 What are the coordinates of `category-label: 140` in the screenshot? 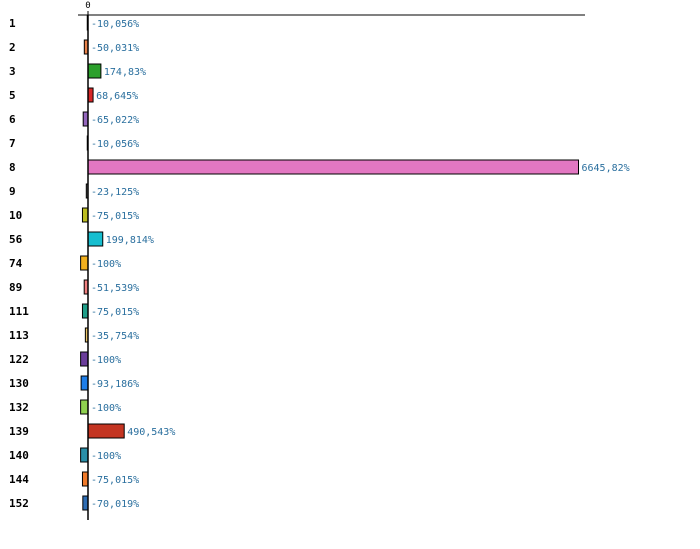 It's located at (19, 455).